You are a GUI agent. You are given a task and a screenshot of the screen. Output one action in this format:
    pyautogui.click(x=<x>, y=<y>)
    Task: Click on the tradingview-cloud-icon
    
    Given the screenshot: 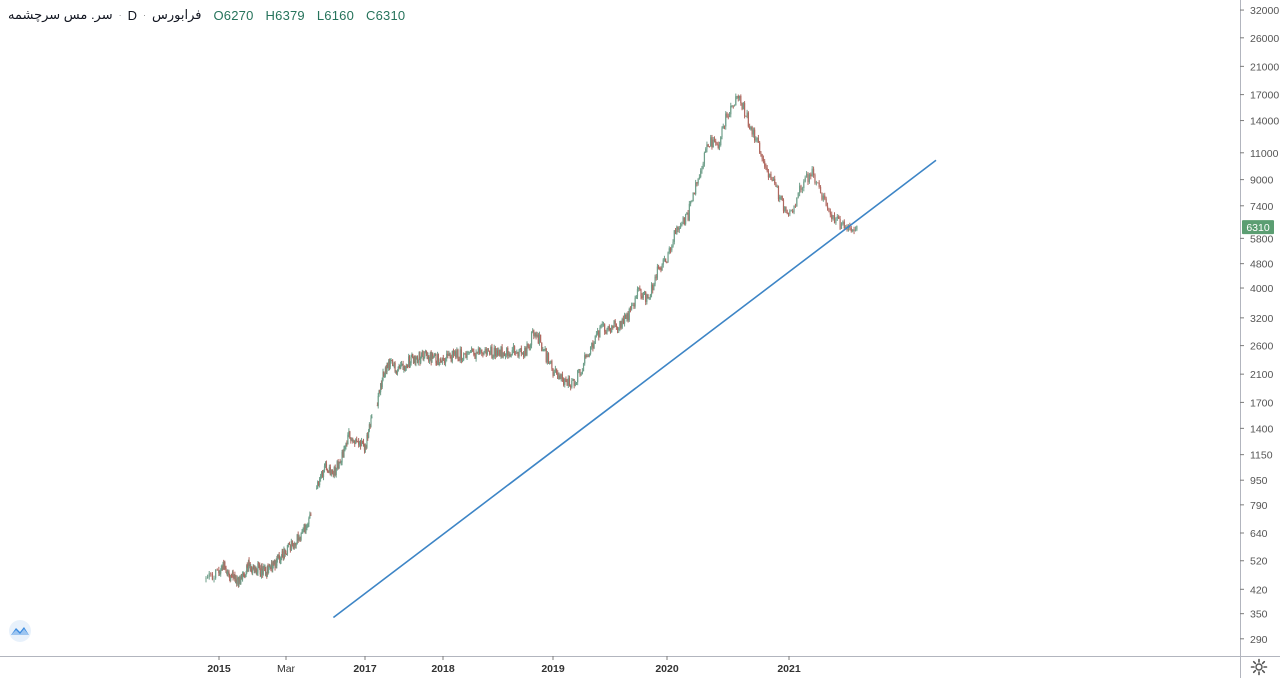 What is the action you would take?
    pyautogui.click(x=20, y=631)
    